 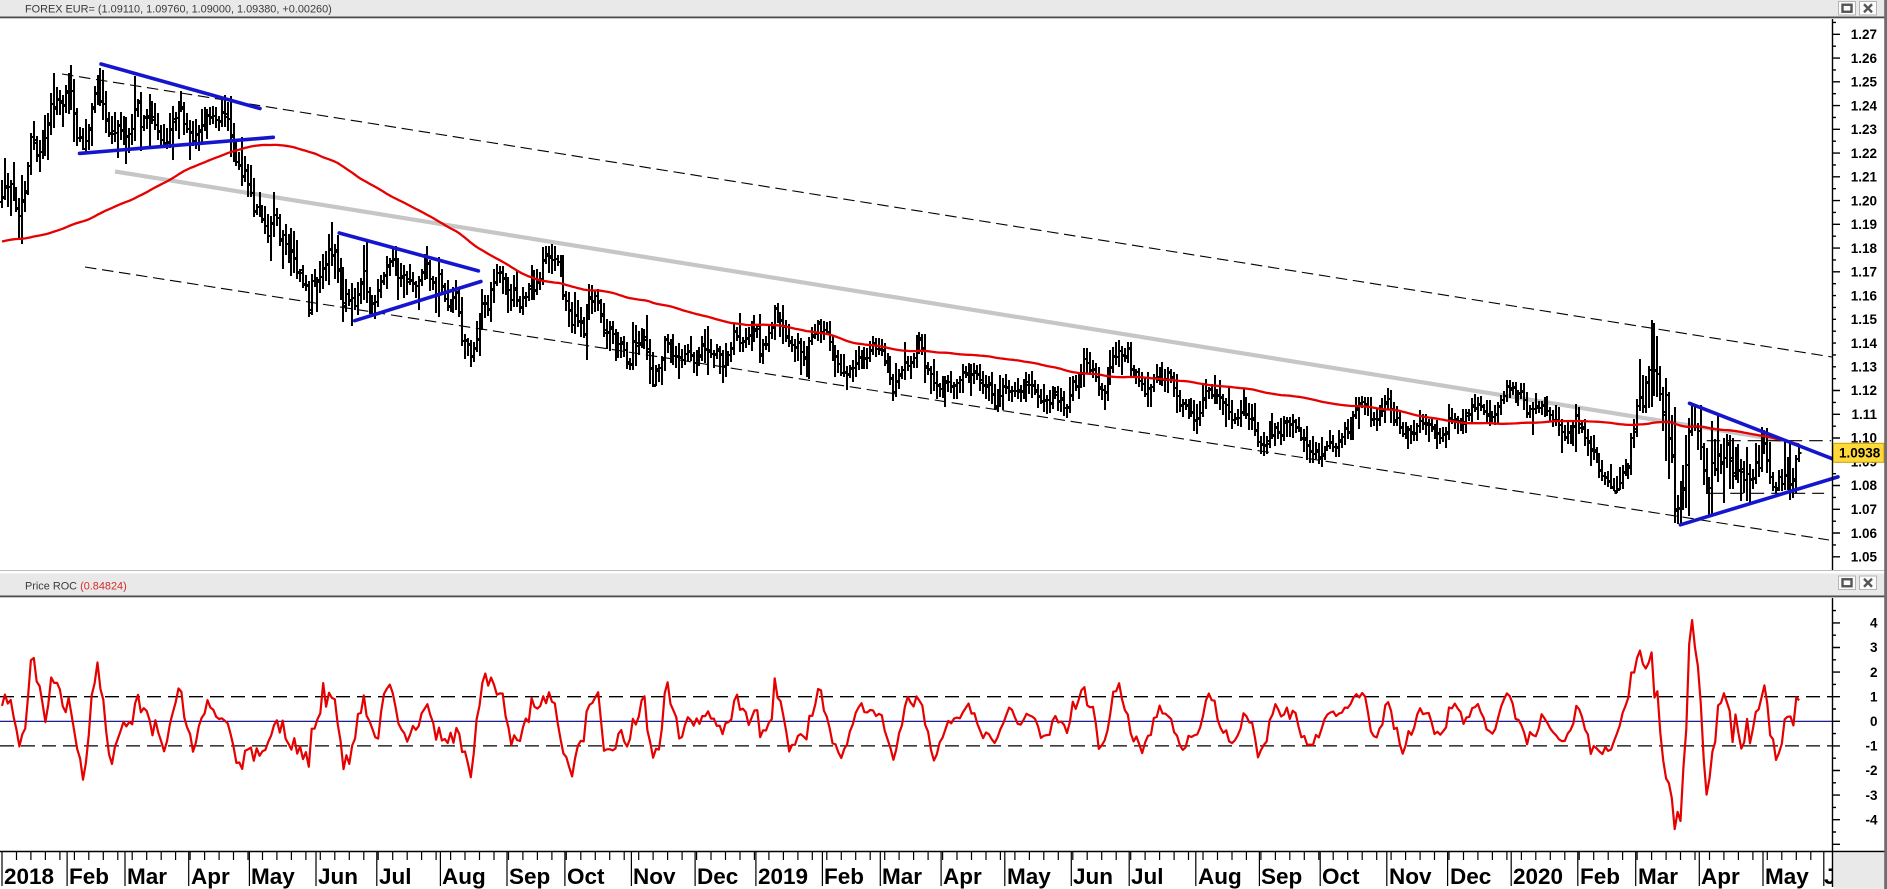 I want to click on svg-text: 1.07, so click(x=1864, y=509).